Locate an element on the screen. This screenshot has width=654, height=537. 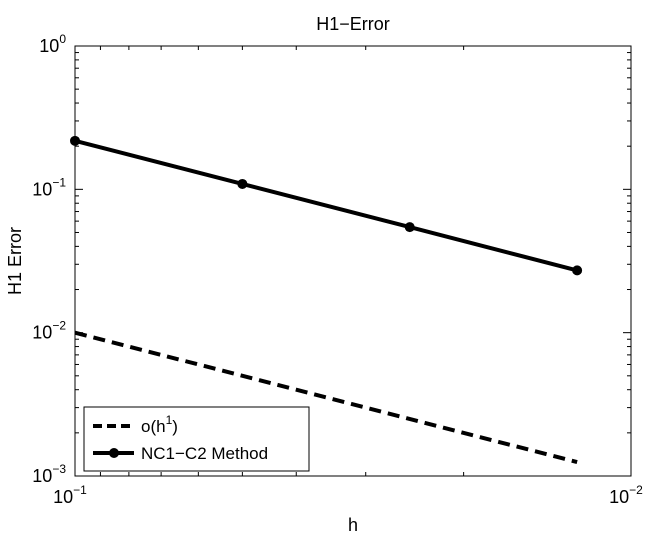
chart-title: H1−Error is located at coordinates (353, 24).